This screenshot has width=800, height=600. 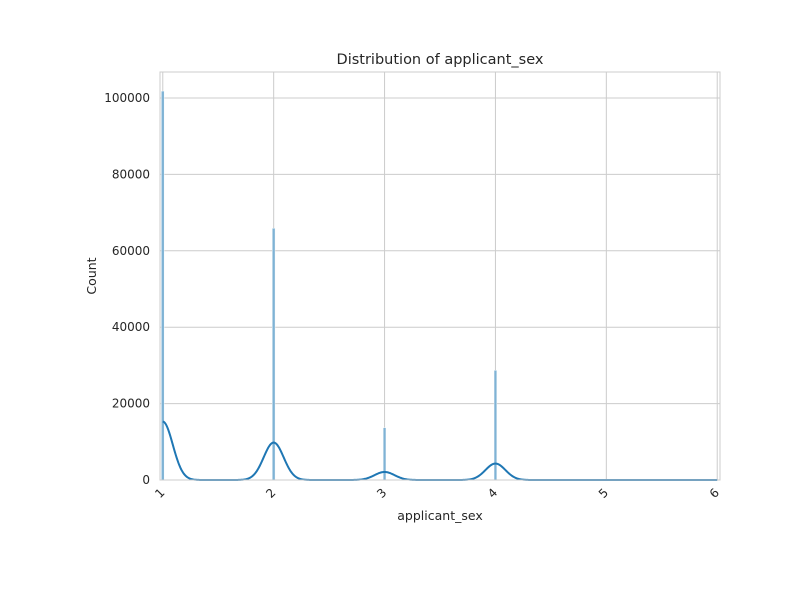 What do you see at coordinates (91, 275) in the screenshot?
I see `y-axis-label: Count` at bounding box center [91, 275].